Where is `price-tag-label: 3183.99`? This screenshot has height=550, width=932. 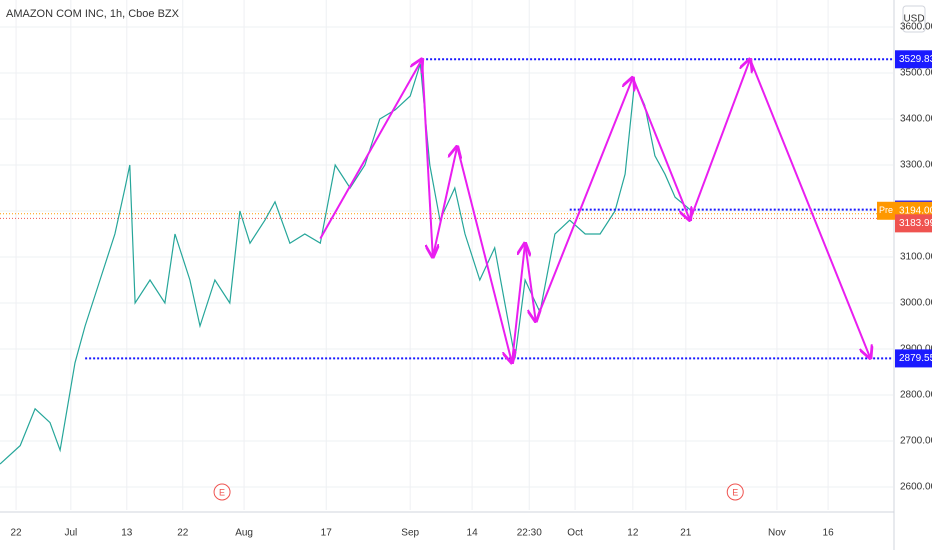 price-tag-label: 3183.99 is located at coordinates (915, 223).